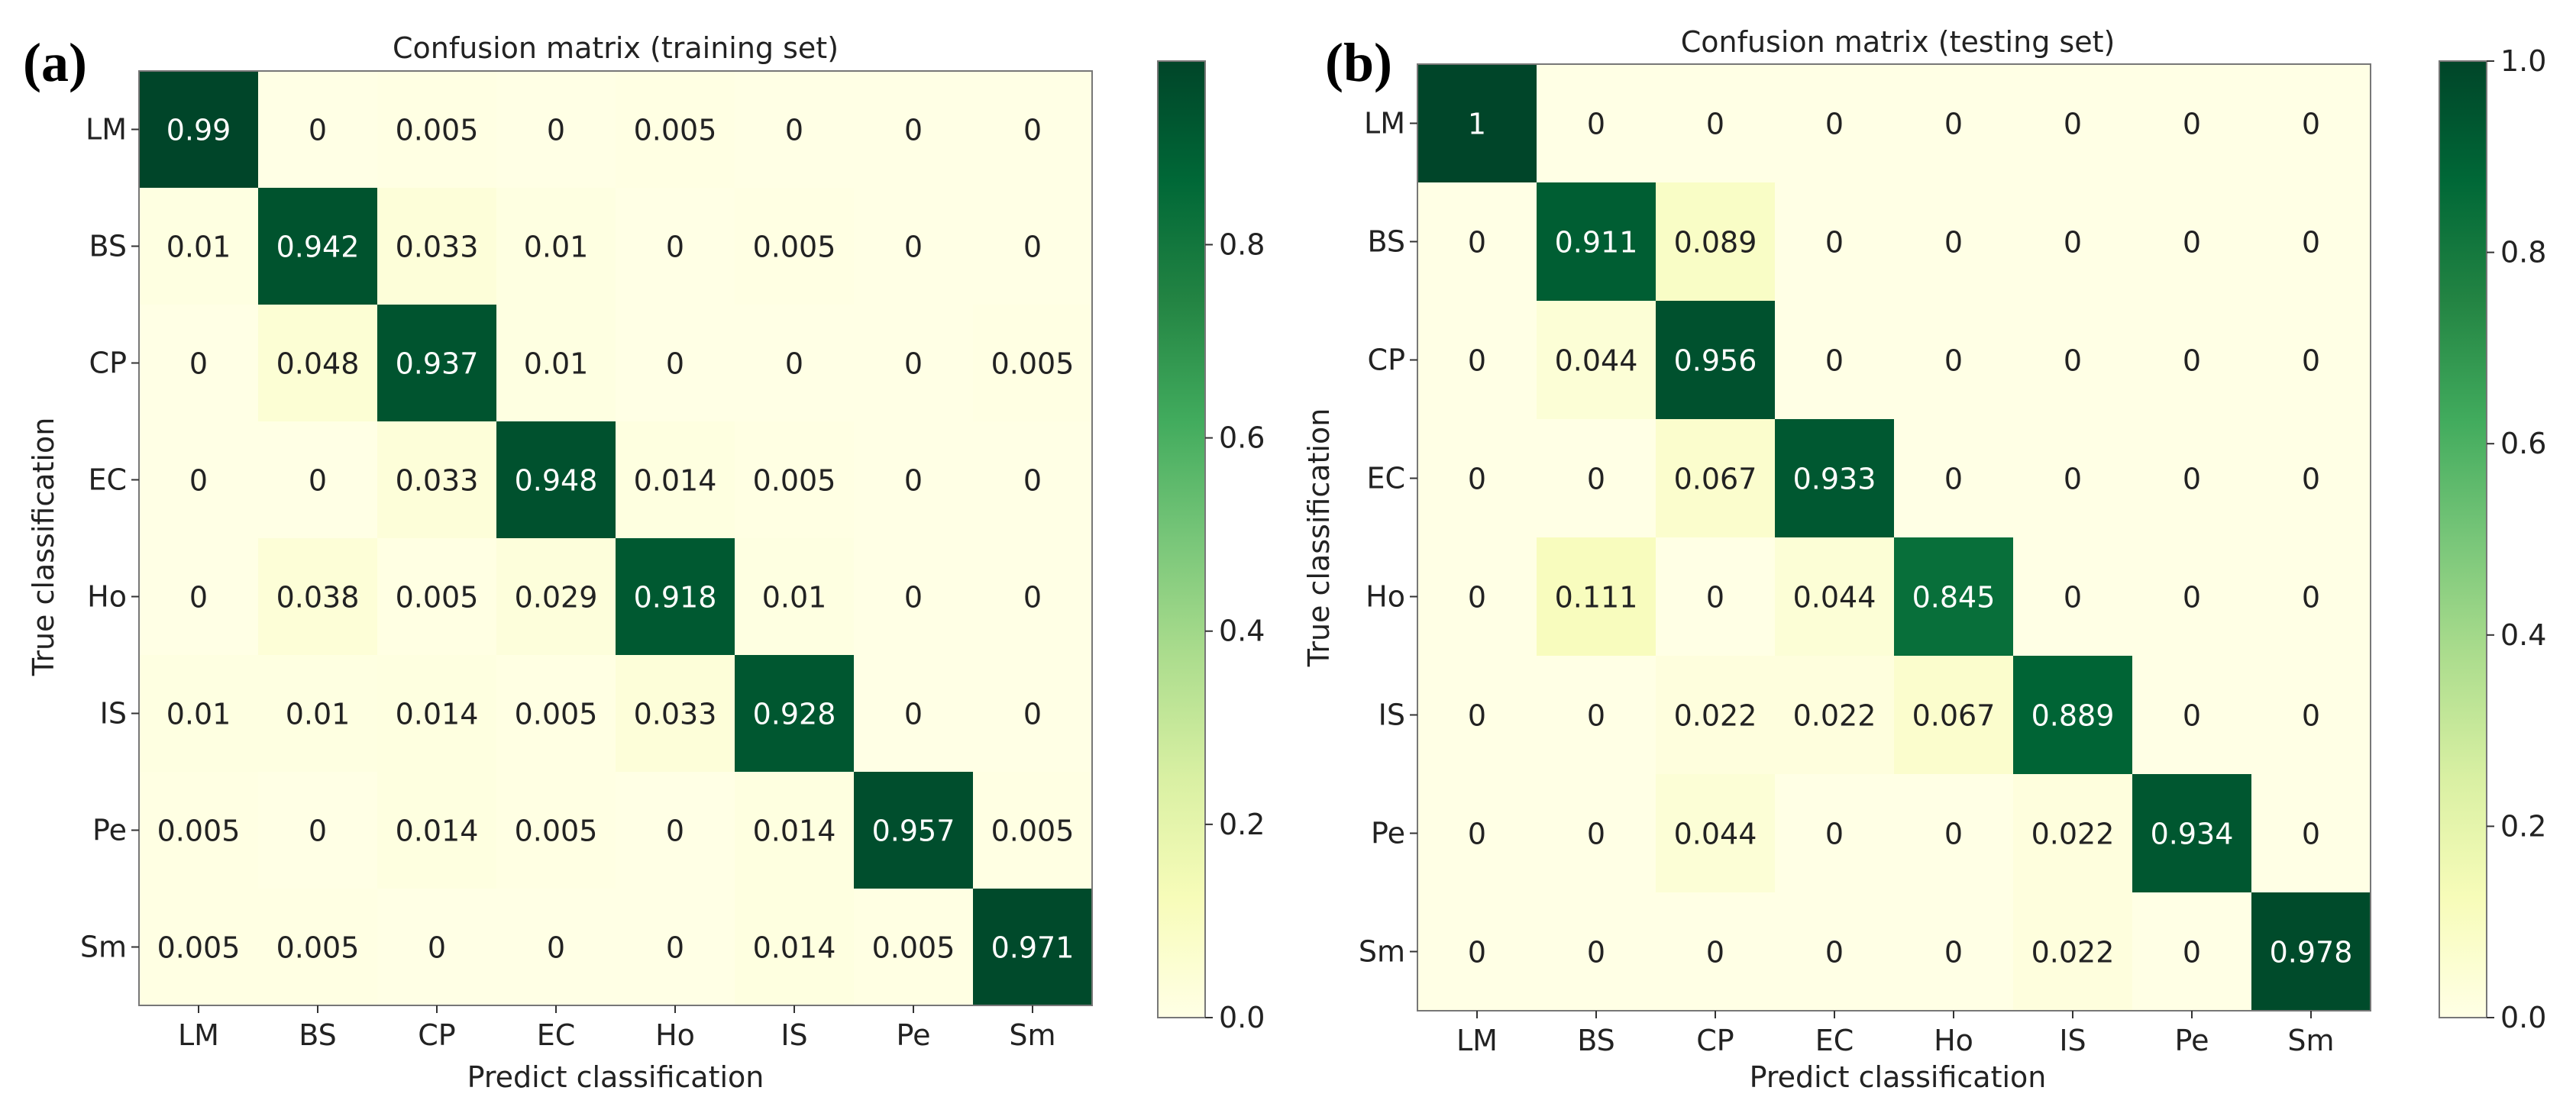 The image size is (2576, 1097). Describe the element at coordinates (1715, 243) in the screenshot. I see `cell-value-label: 0.089` at that location.